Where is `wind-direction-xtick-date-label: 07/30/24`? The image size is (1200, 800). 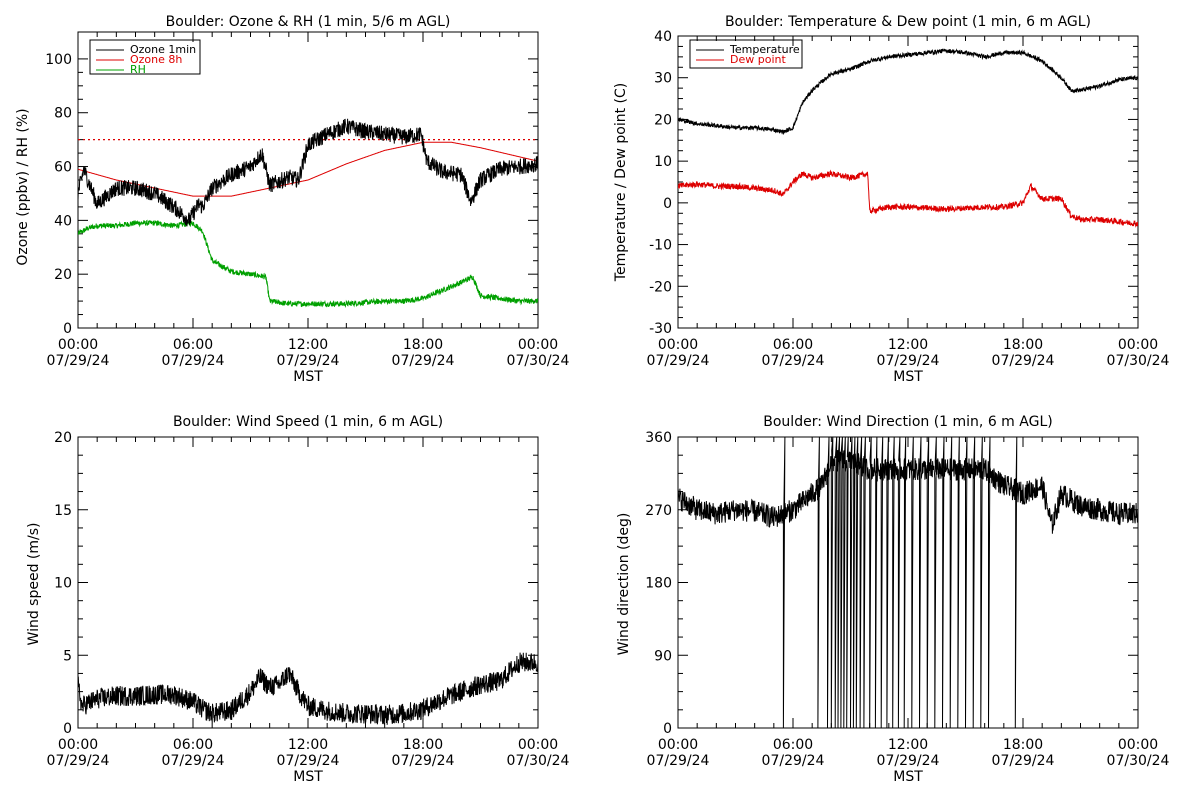 wind-direction-xtick-date-label: 07/30/24 is located at coordinates (1138, 761).